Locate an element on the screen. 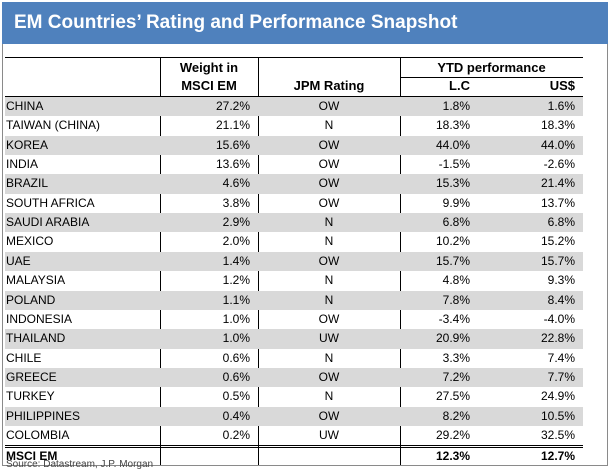 Image resolution: width=612 pixels, height=471 pixels. cell: 1.6% is located at coordinates (561, 106).